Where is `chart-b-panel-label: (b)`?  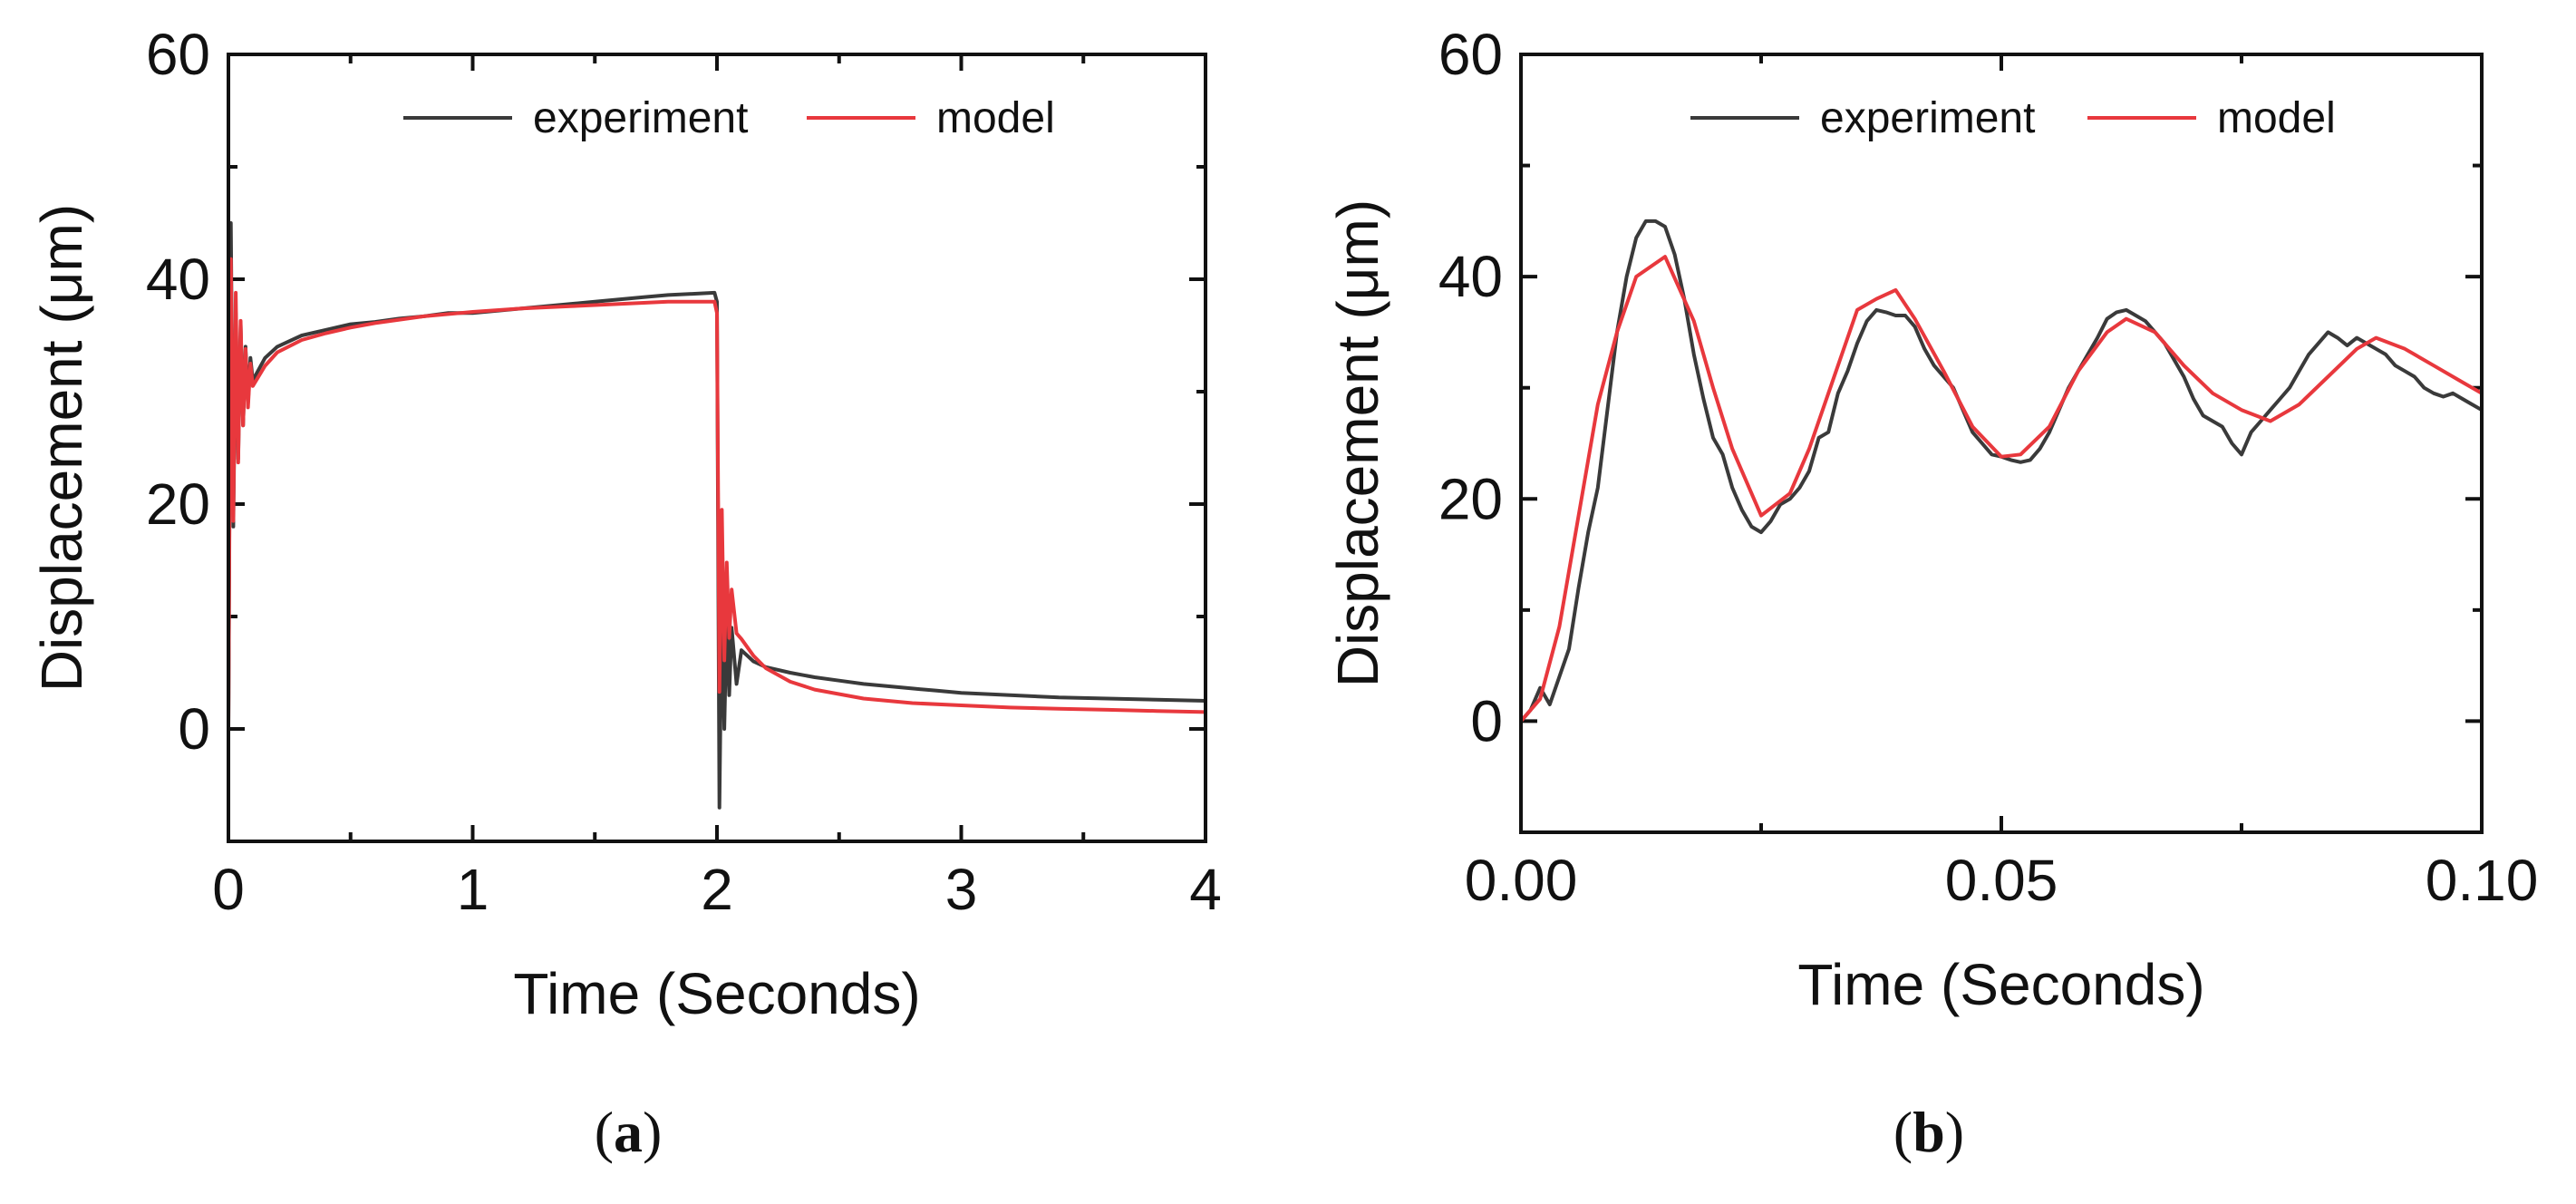
chart-b-panel-label: (b) is located at coordinates (1928, 1132).